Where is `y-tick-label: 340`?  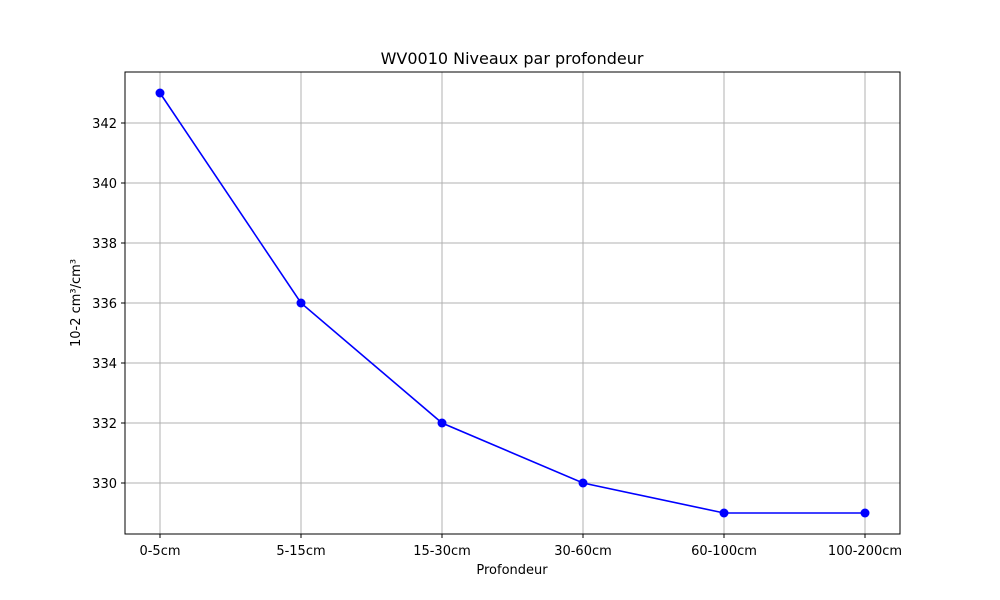
y-tick-label: 340 is located at coordinates (104, 184).